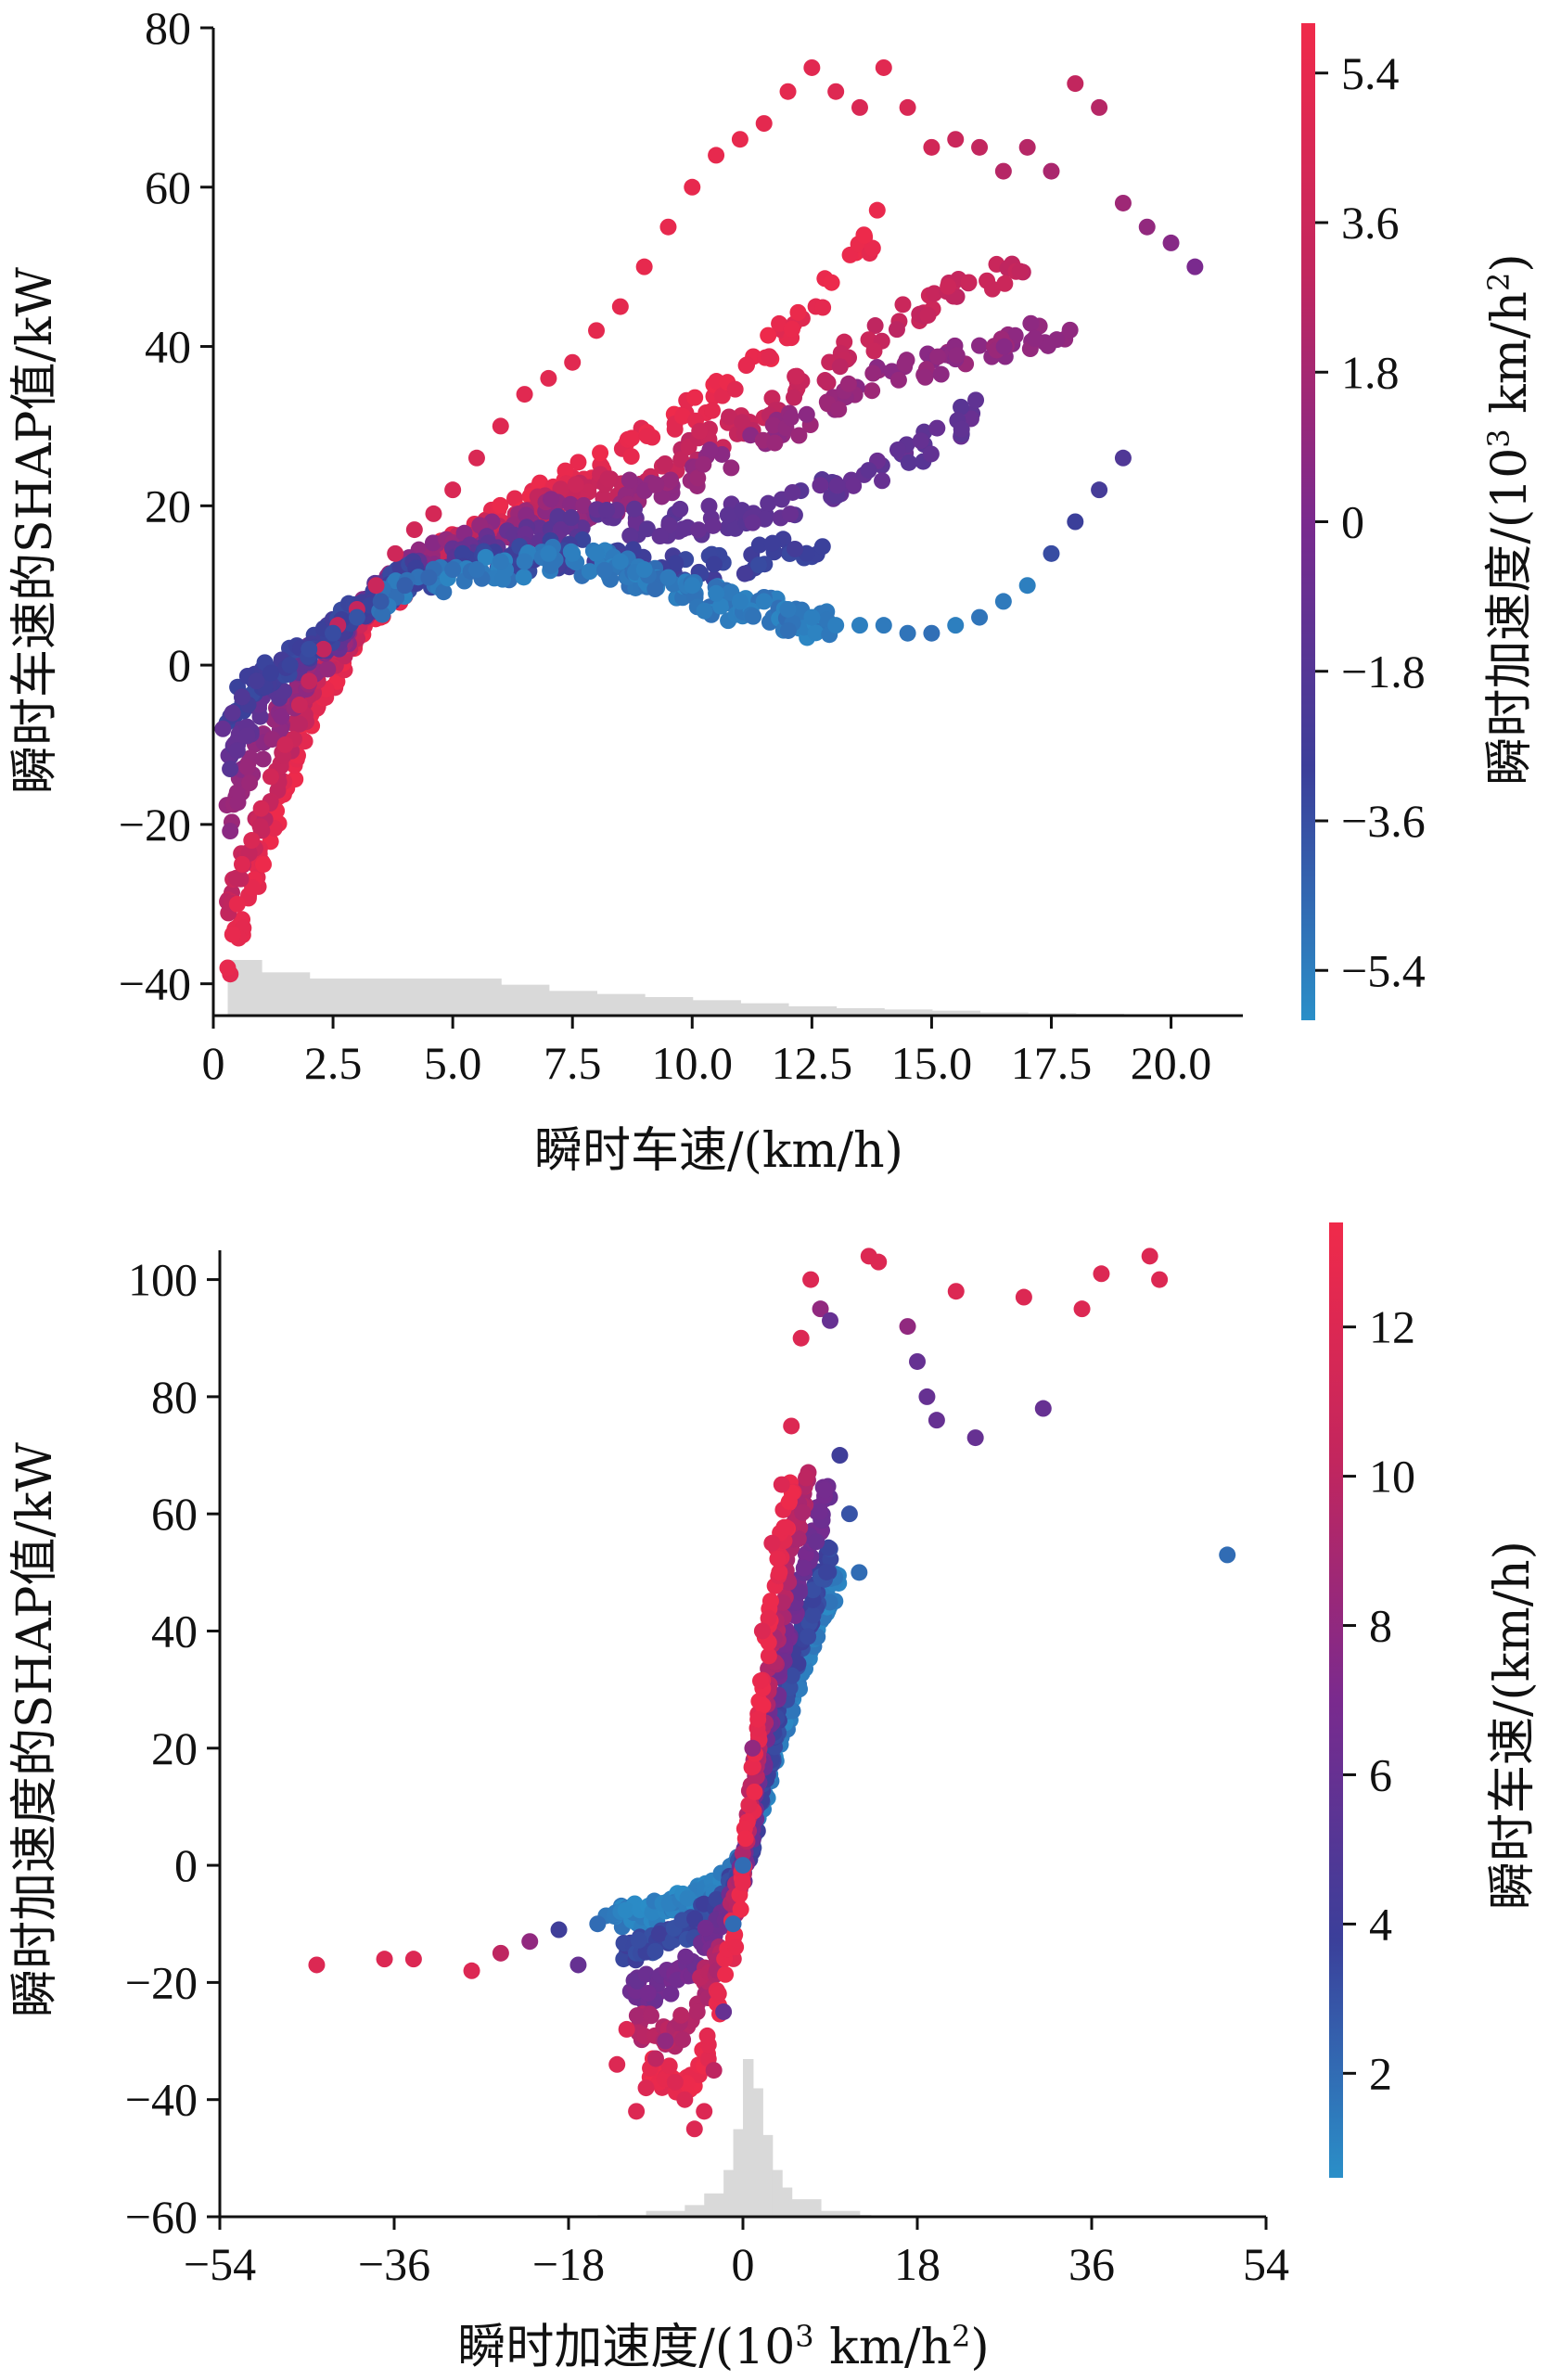 This screenshot has height=2380, width=1561. Describe the element at coordinates (1308, 521) in the screenshot. I see `accel-colorbar` at that location.